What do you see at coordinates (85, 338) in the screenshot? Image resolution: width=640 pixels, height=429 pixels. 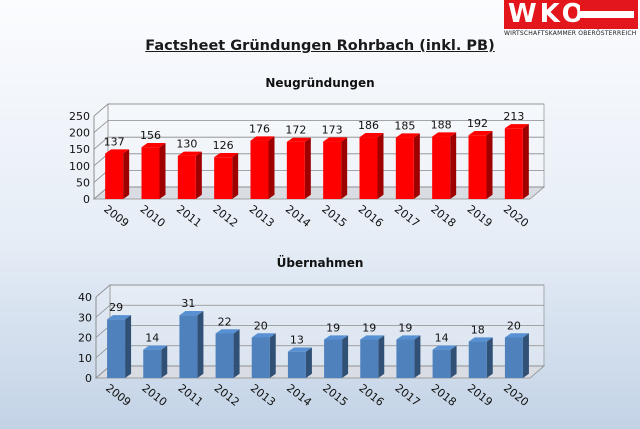 I see `uebernahmen-ytick-label: 20` at bounding box center [85, 338].